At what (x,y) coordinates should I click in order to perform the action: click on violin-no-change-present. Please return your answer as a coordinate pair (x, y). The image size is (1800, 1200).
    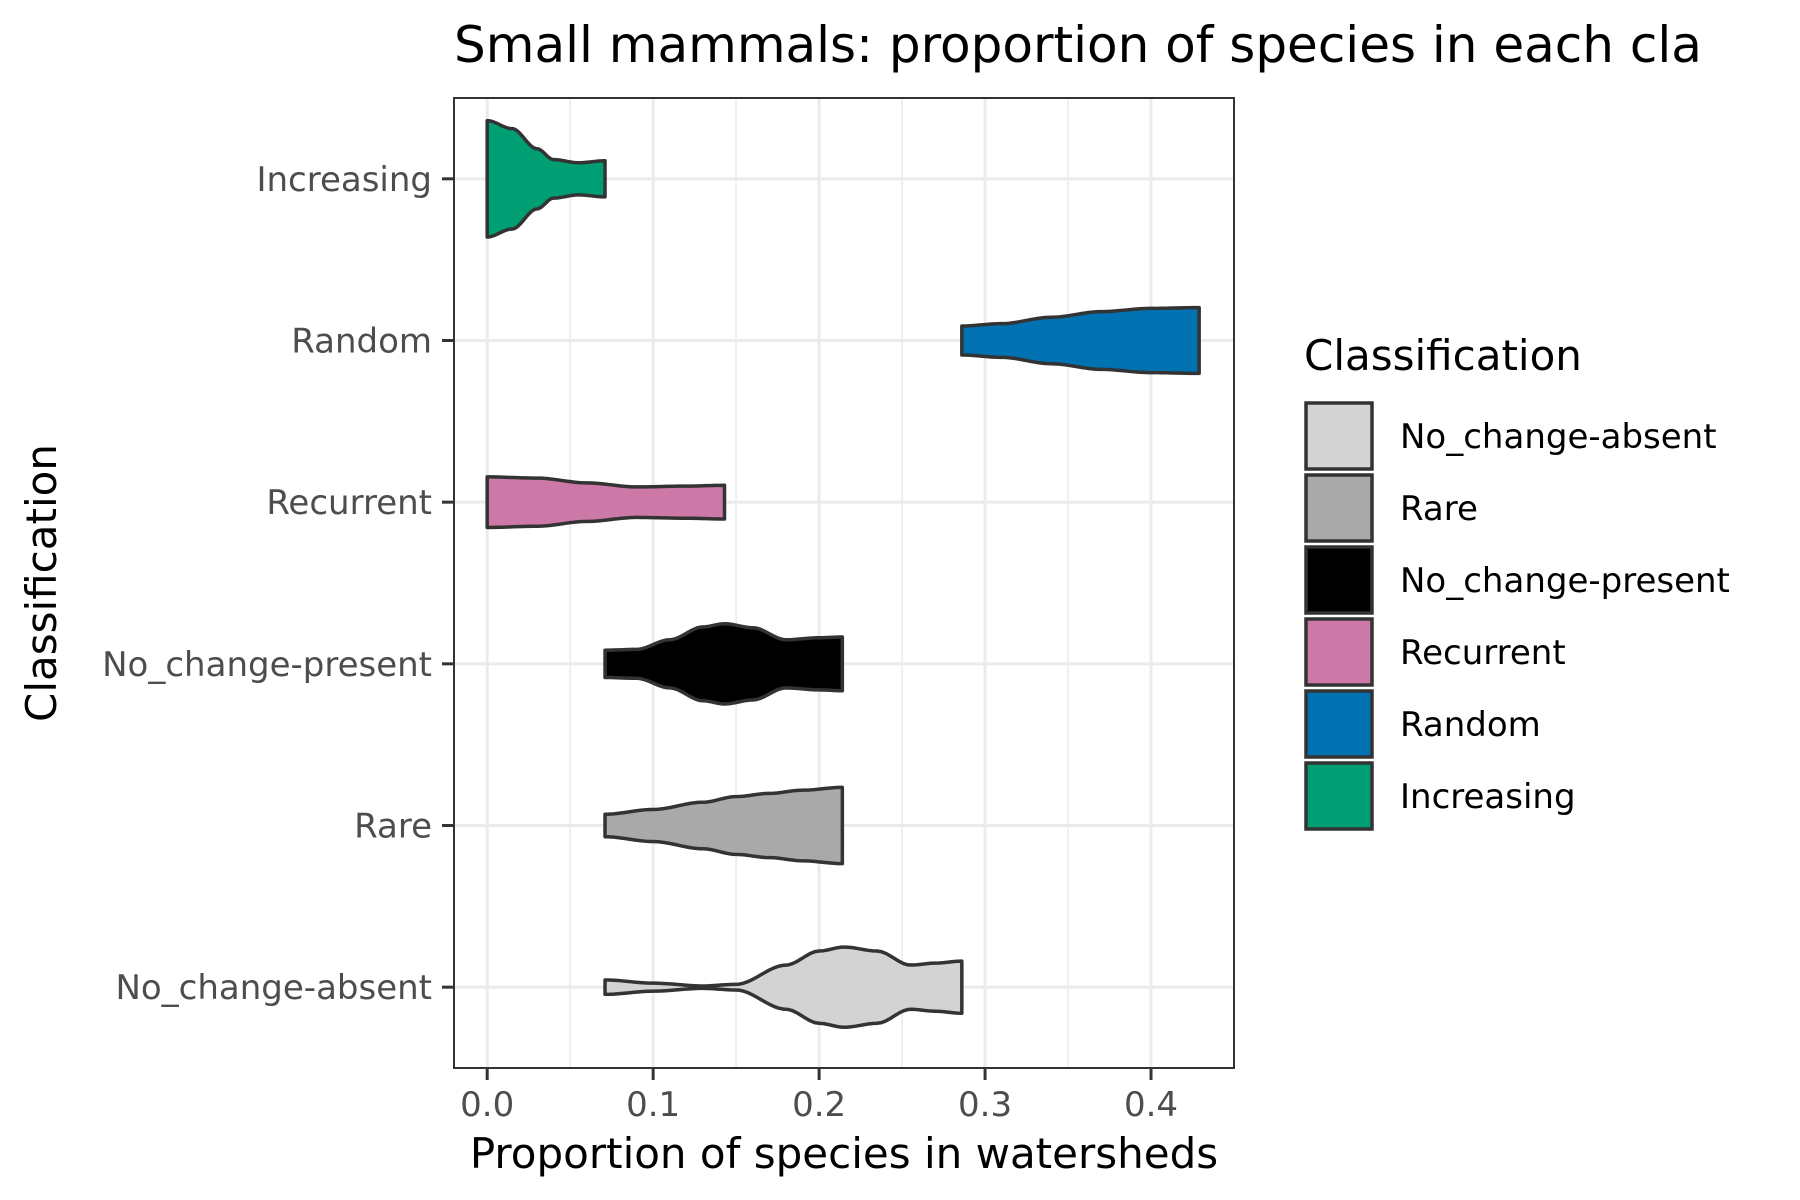
    Looking at the image, I should click on (724, 663).